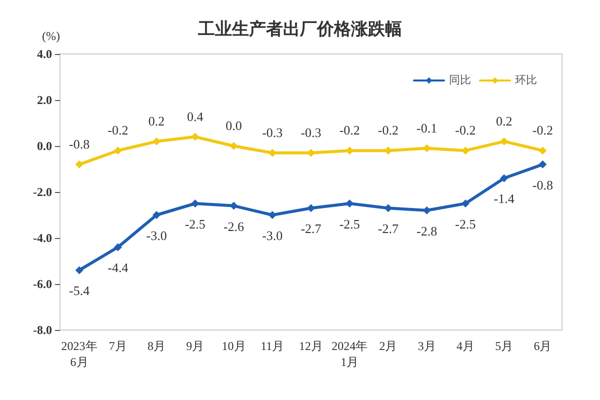  I want to click on x-tick-label: 11月, so click(272, 346).